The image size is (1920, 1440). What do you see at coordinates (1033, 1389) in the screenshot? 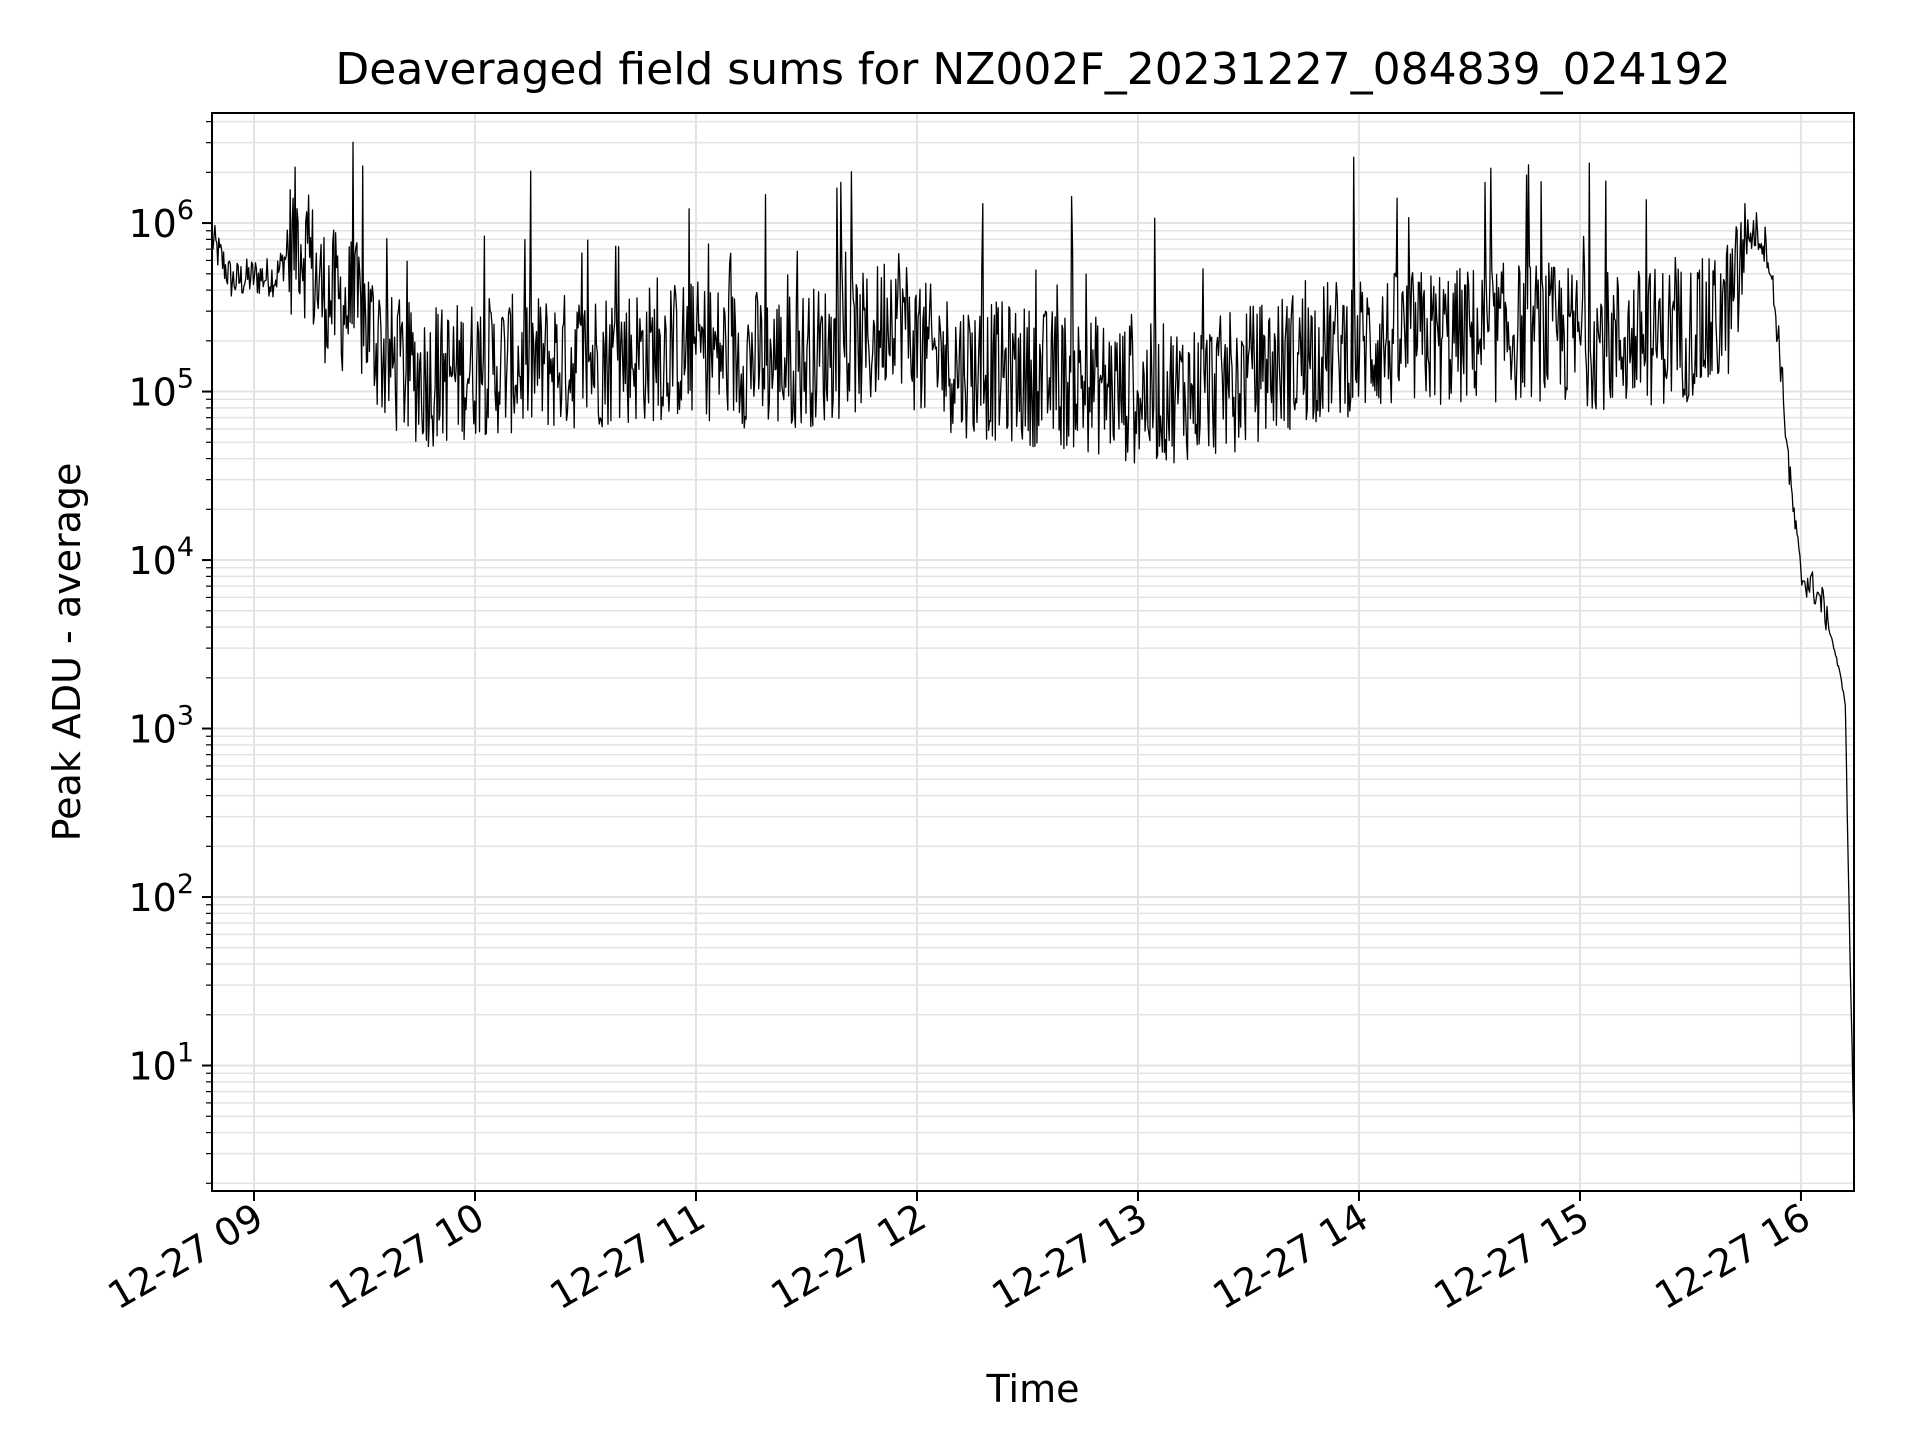
I see `x-axis-label: Time` at bounding box center [1033, 1389].